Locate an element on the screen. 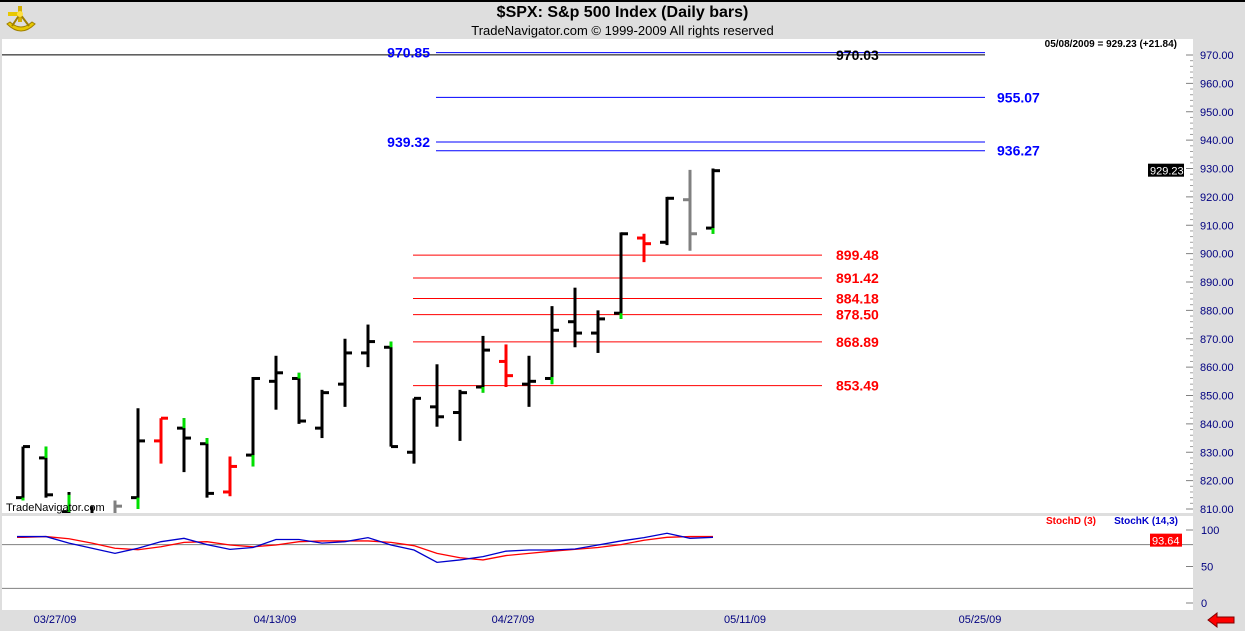 The height and width of the screenshot is (631, 1245). y-tick-label: 870.00 is located at coordinates (1217, 340).